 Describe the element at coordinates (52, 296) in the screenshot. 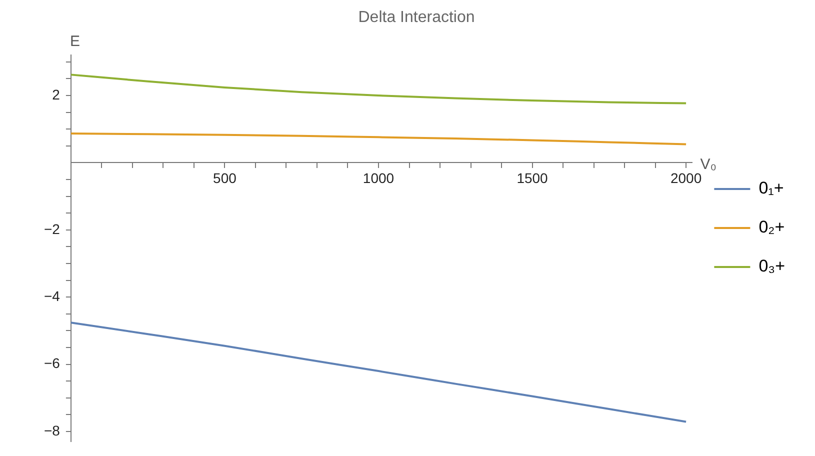

I see `y-tick-label: −4` at that location.